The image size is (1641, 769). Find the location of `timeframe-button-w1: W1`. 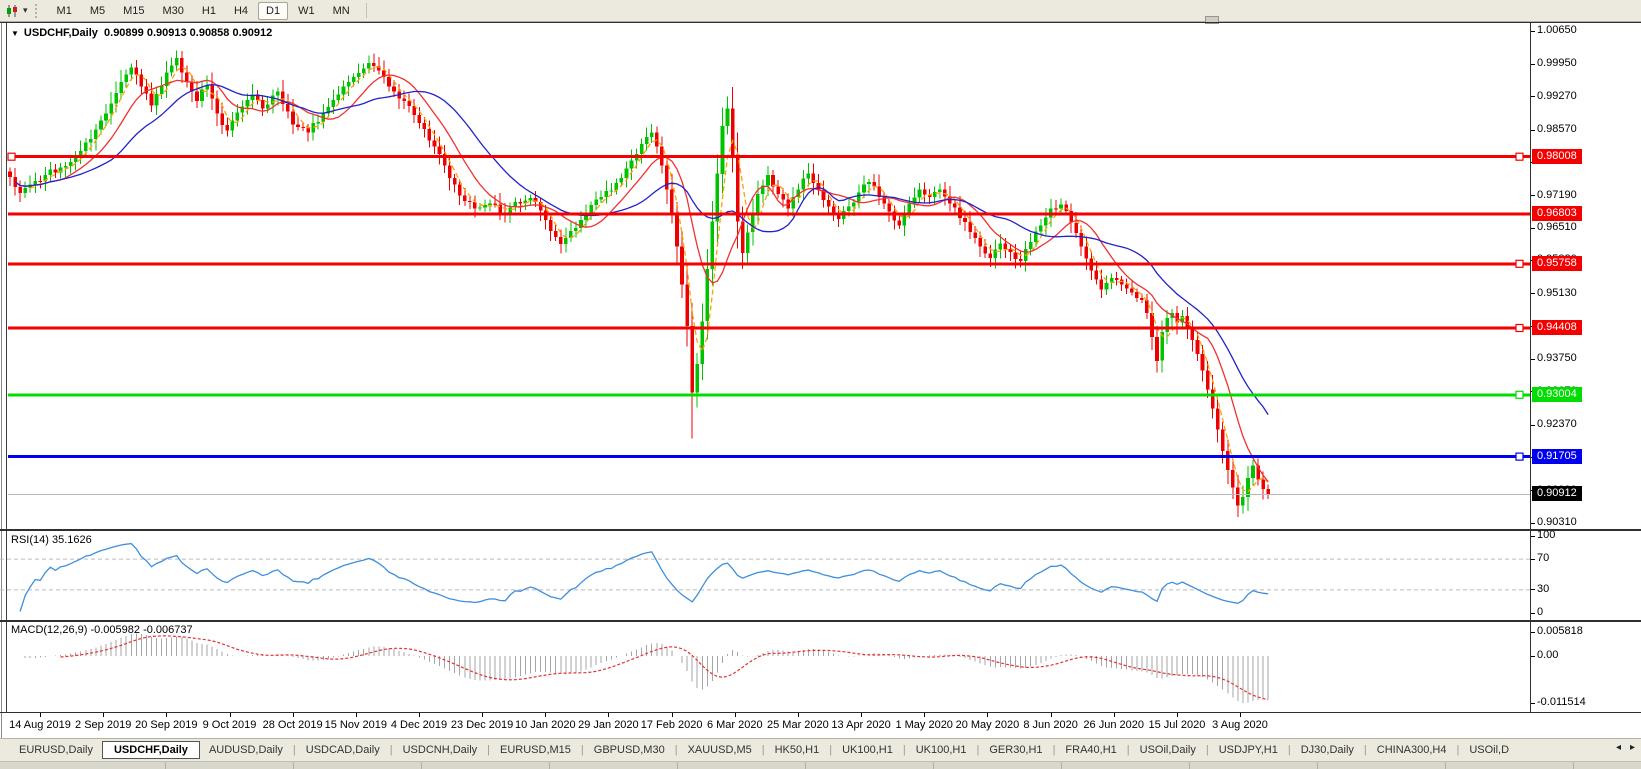

timeframe-button-w1: W1 is located at coordinates (306, 10).